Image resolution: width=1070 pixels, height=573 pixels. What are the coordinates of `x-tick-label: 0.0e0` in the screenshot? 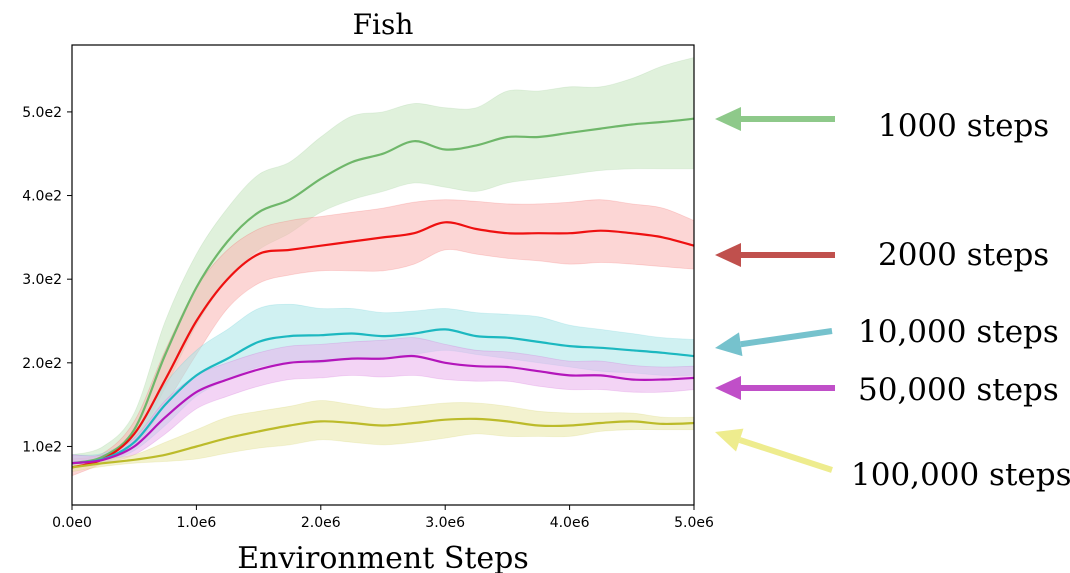 It's located at (72, 523).